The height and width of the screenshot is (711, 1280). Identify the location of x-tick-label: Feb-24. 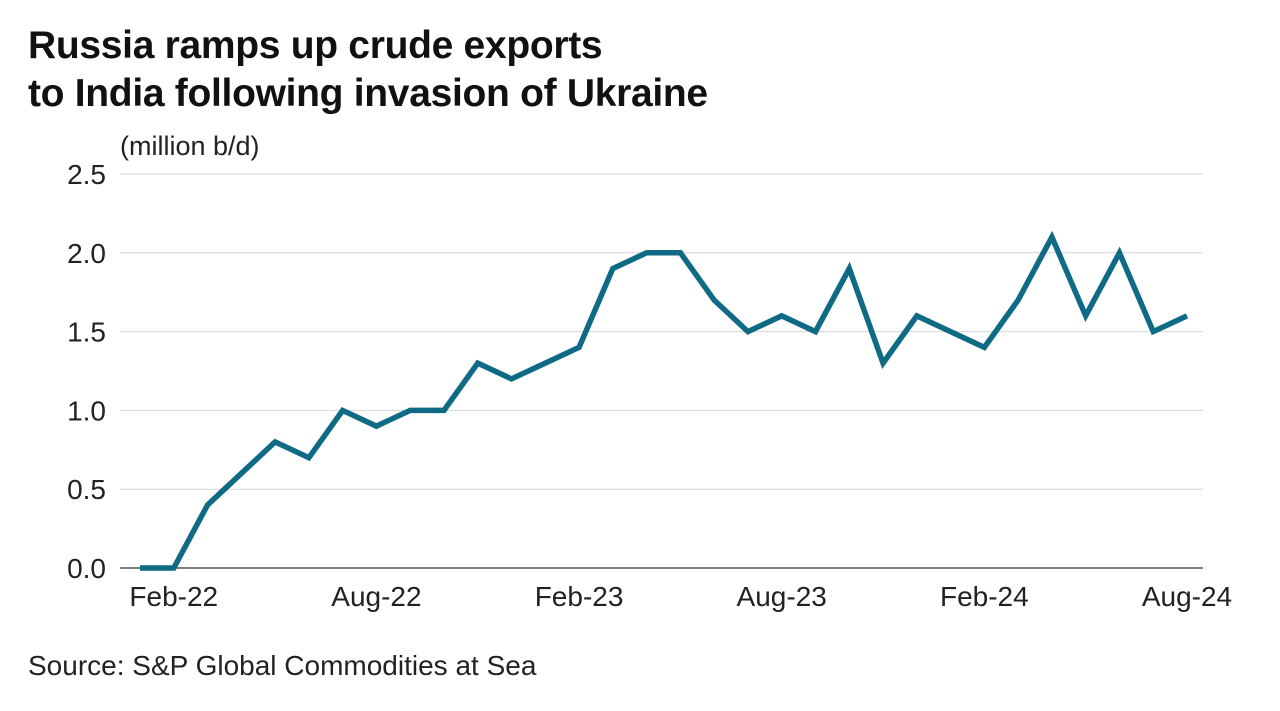
(984, 596).